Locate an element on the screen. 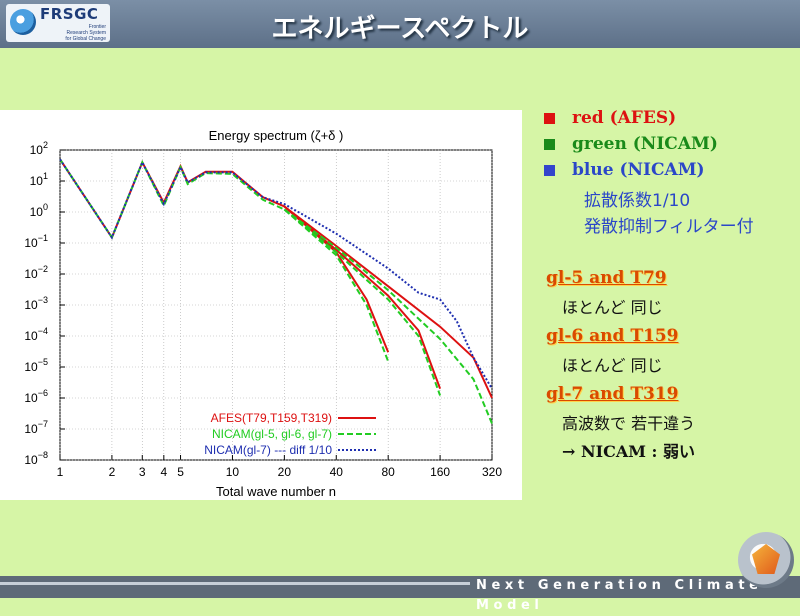  blue-square-icon is located at coordinates (549, 170).